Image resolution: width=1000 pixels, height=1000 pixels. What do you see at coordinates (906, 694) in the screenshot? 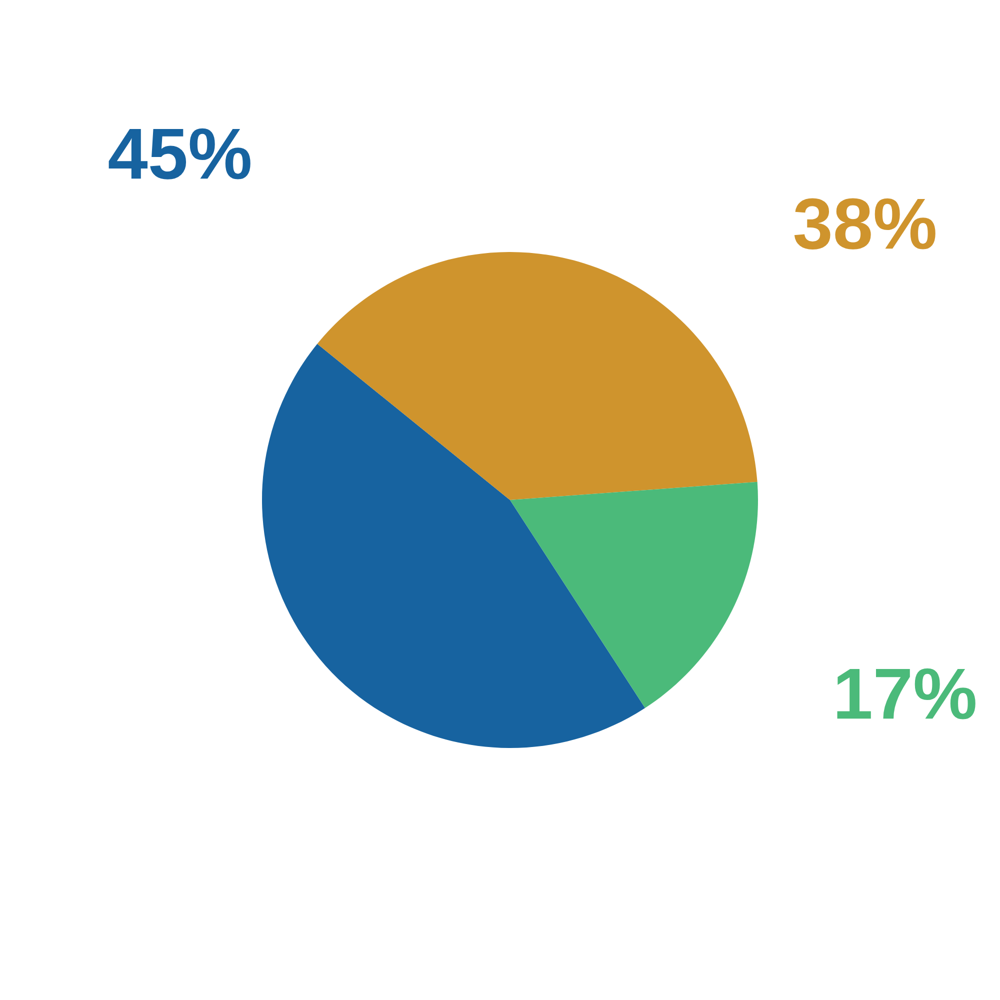
I see `data-label: 17%` at bounding box center [906, 694].